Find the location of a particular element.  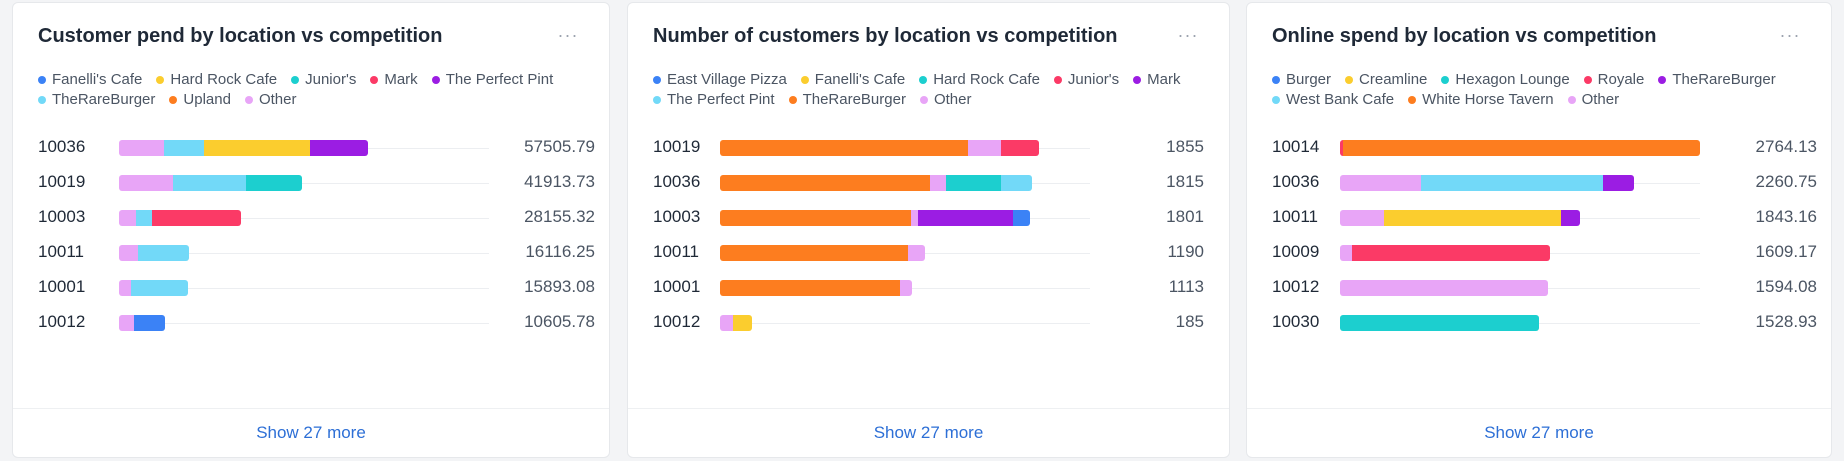

bar-row: 10019 41913.73 is located at coordinates (311, 183).